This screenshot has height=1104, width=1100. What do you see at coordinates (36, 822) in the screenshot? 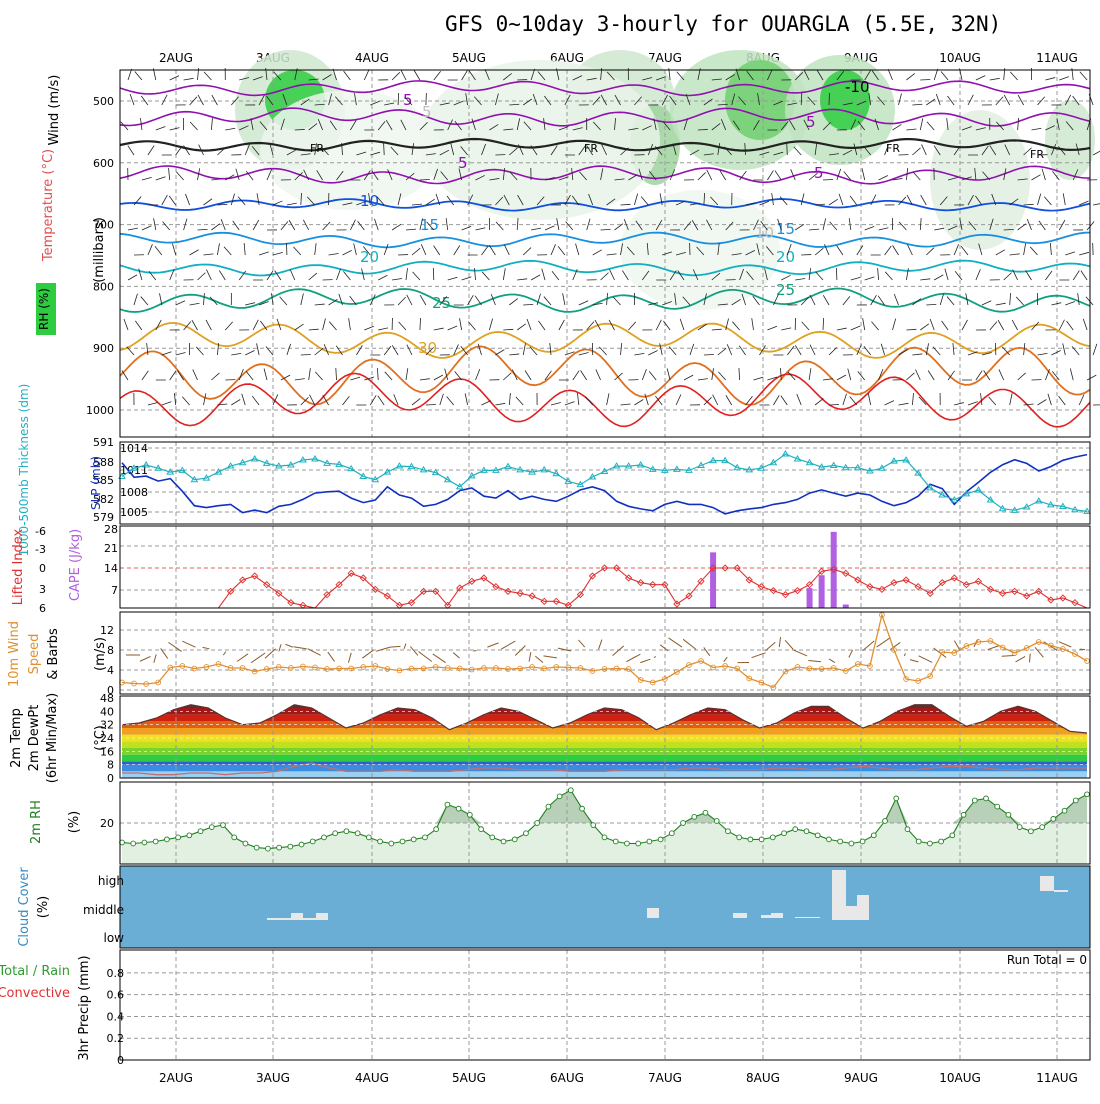
I see `rh2m-label: 2m RH` at bounding box center [36, 822].